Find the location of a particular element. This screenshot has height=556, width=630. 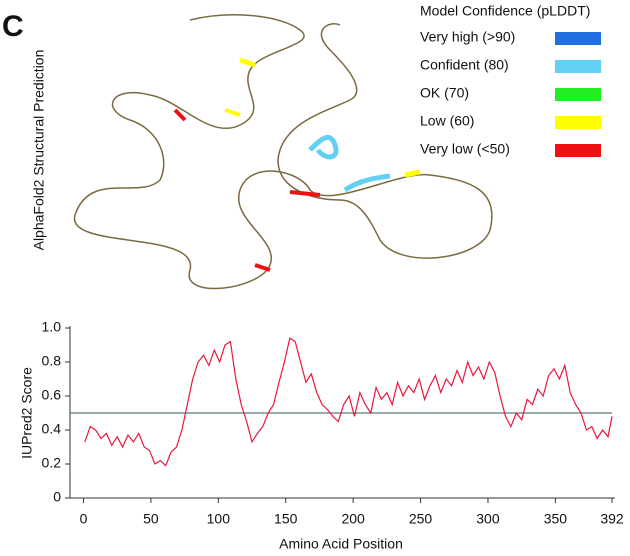

y-tick-label: 0.6 is located at coordinates (52, 395).